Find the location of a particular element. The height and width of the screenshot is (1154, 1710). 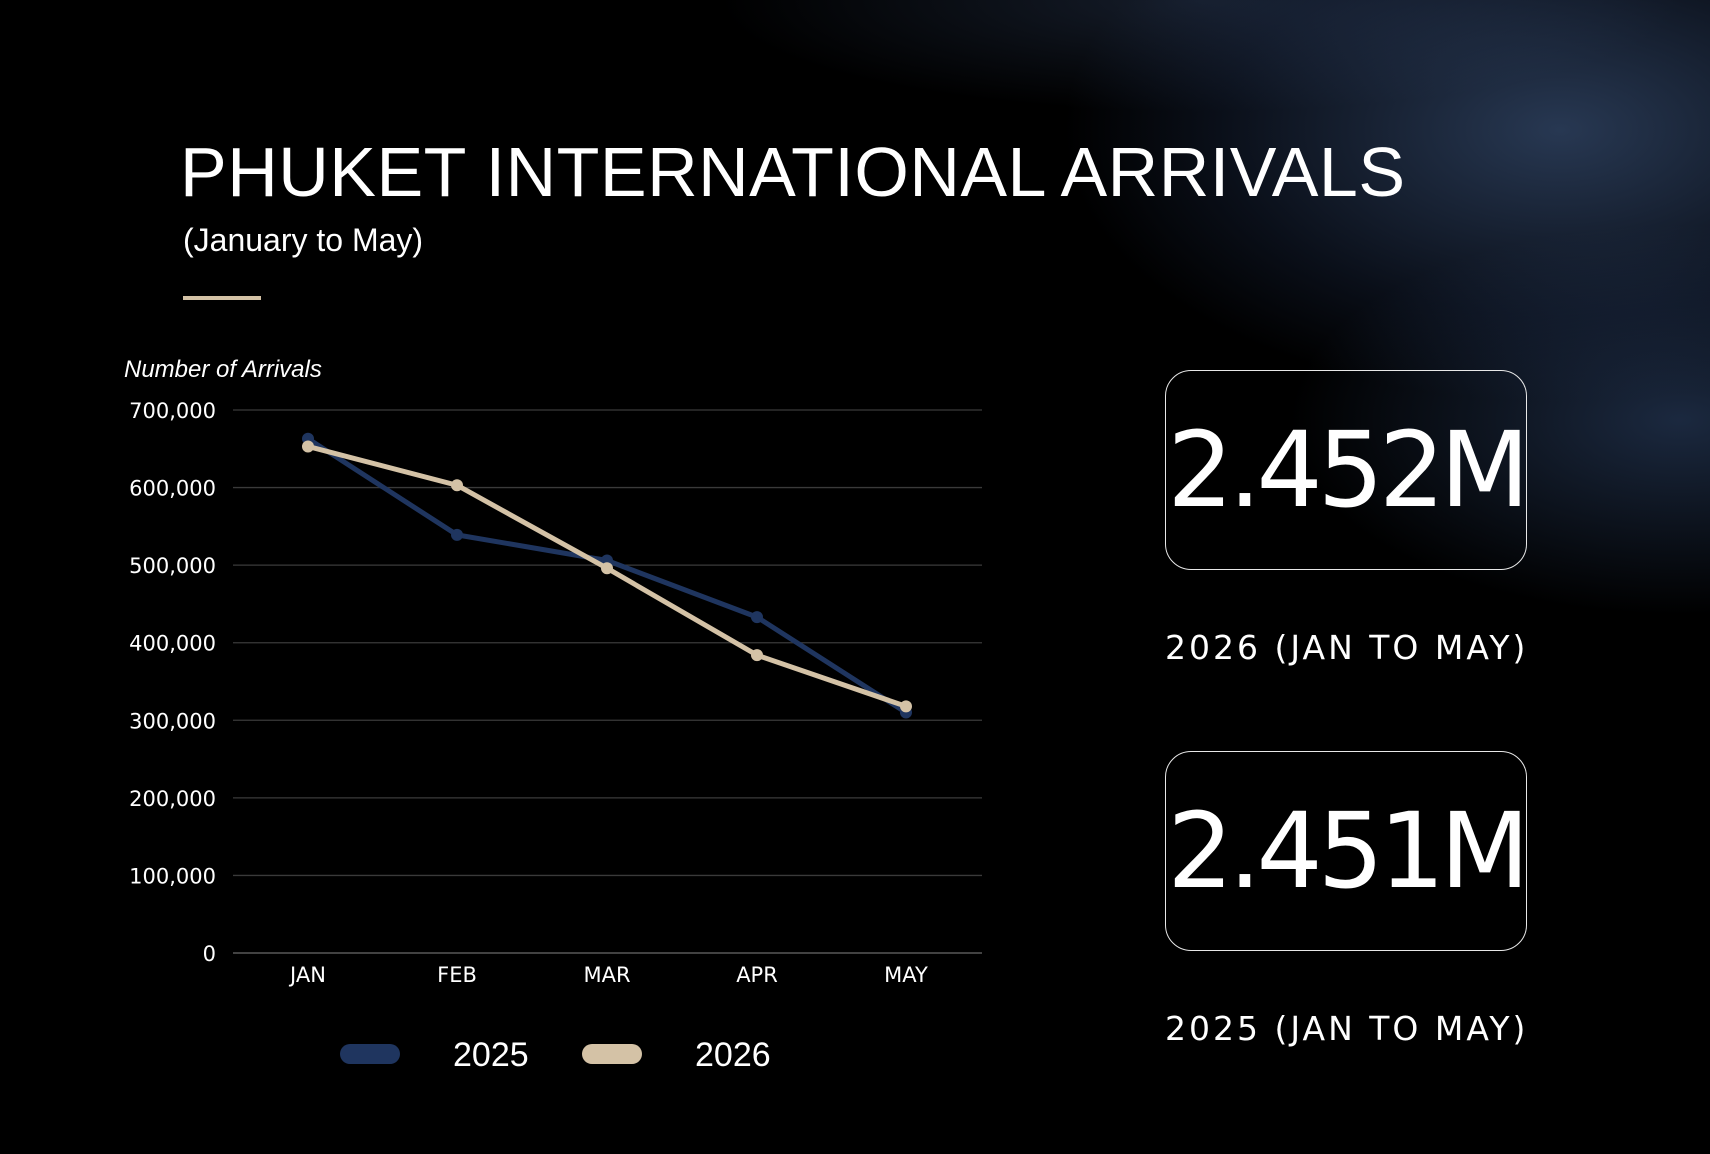

x-tick-label: FEB is located at coordinates (457, 975).